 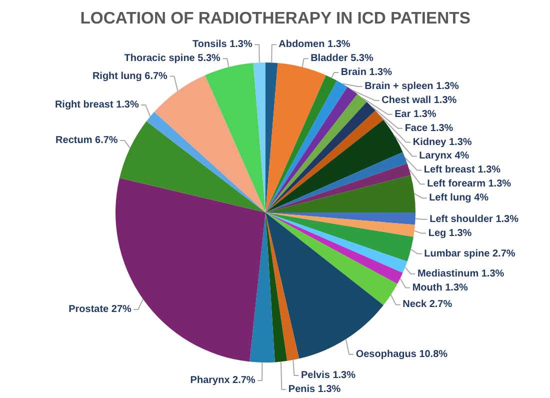 I want to click on data-label: 27%, so click(x=121, y=310).